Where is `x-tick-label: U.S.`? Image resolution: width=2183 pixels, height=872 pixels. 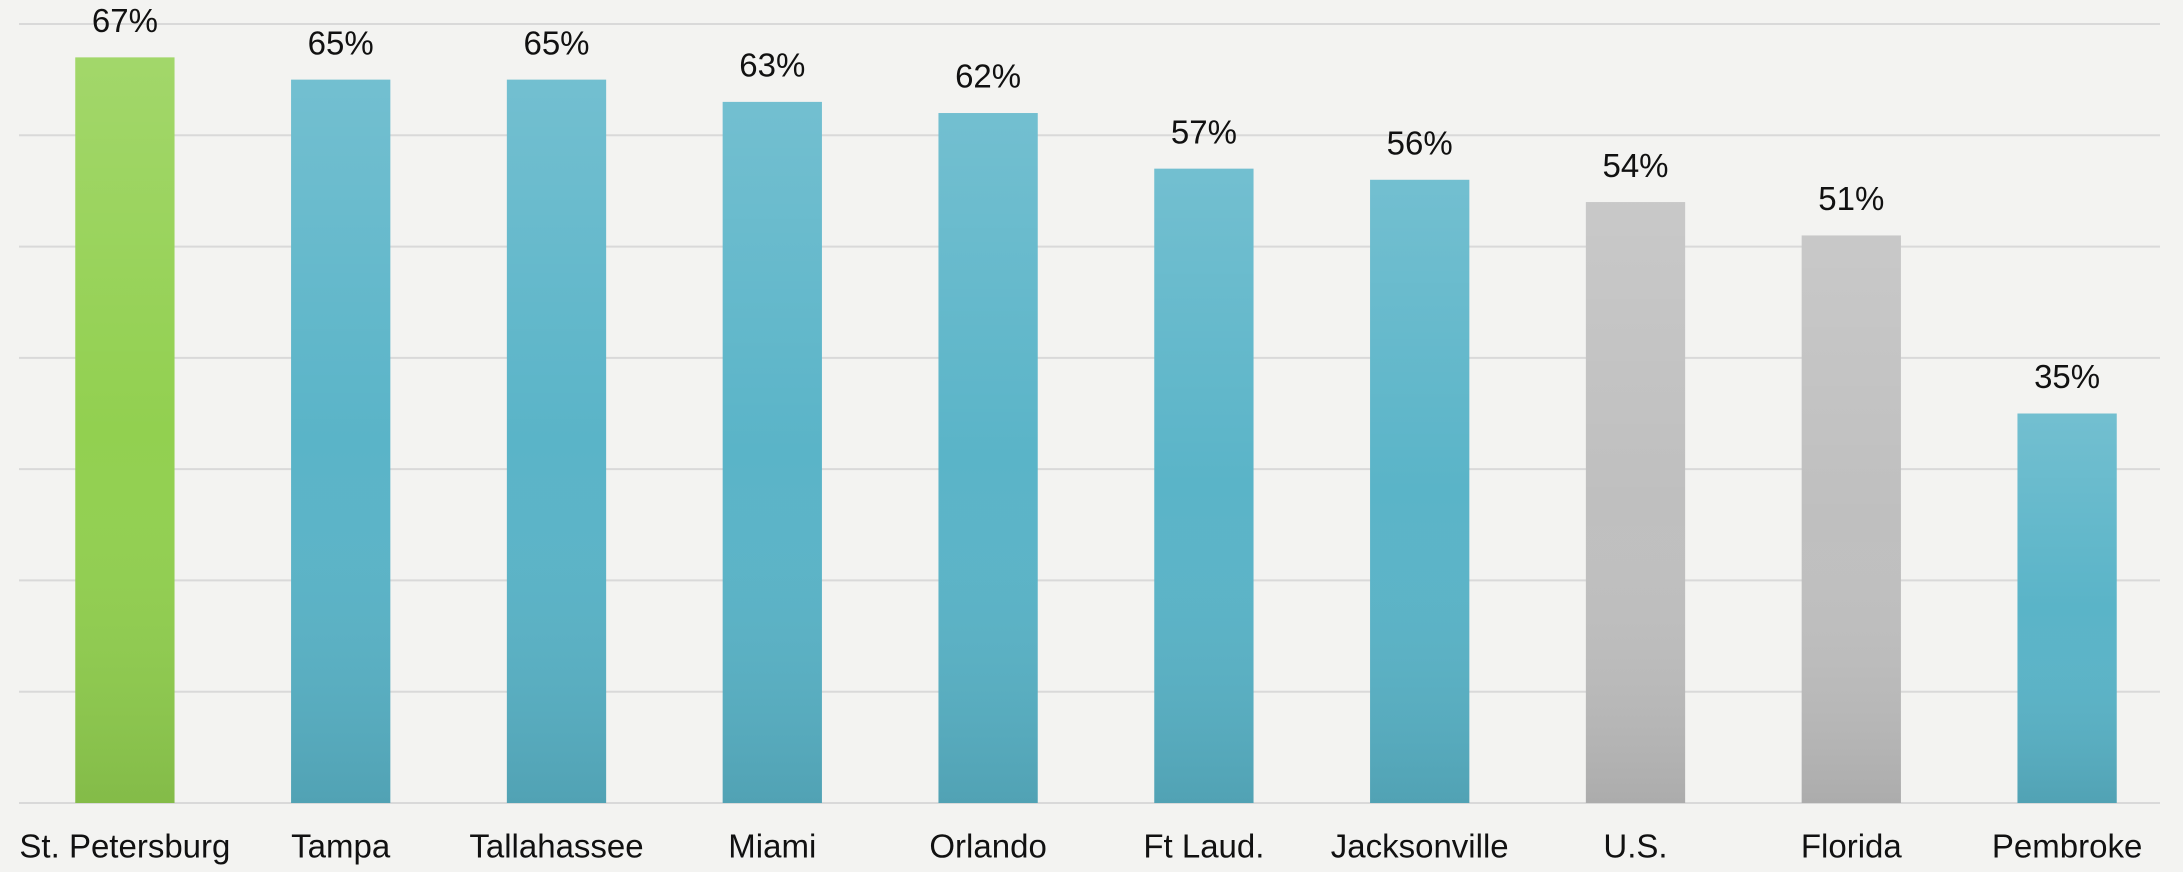 x-tick-label: U.S. is located at coordinates (1635, 846).